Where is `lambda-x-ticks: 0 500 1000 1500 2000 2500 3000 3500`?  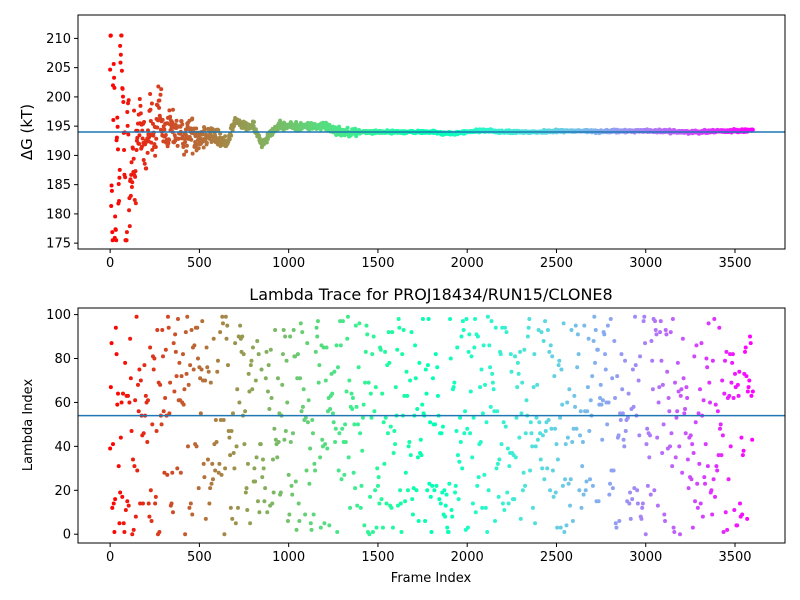
lambda-x-ticks: 0 500 1000 1500 2000 2500 3000 3500 is located at coordinates (429, 554).